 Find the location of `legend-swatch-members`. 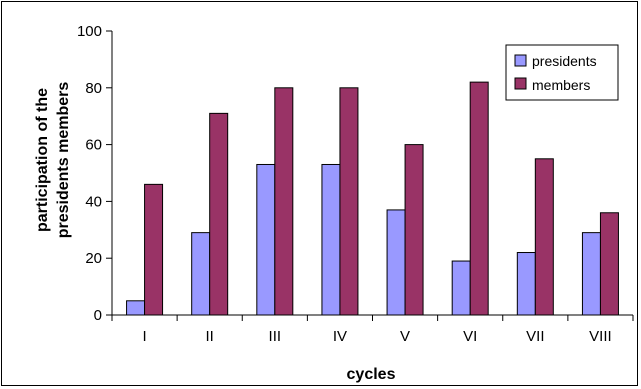

legend-swatch-members is located at coordinates (520, 83).